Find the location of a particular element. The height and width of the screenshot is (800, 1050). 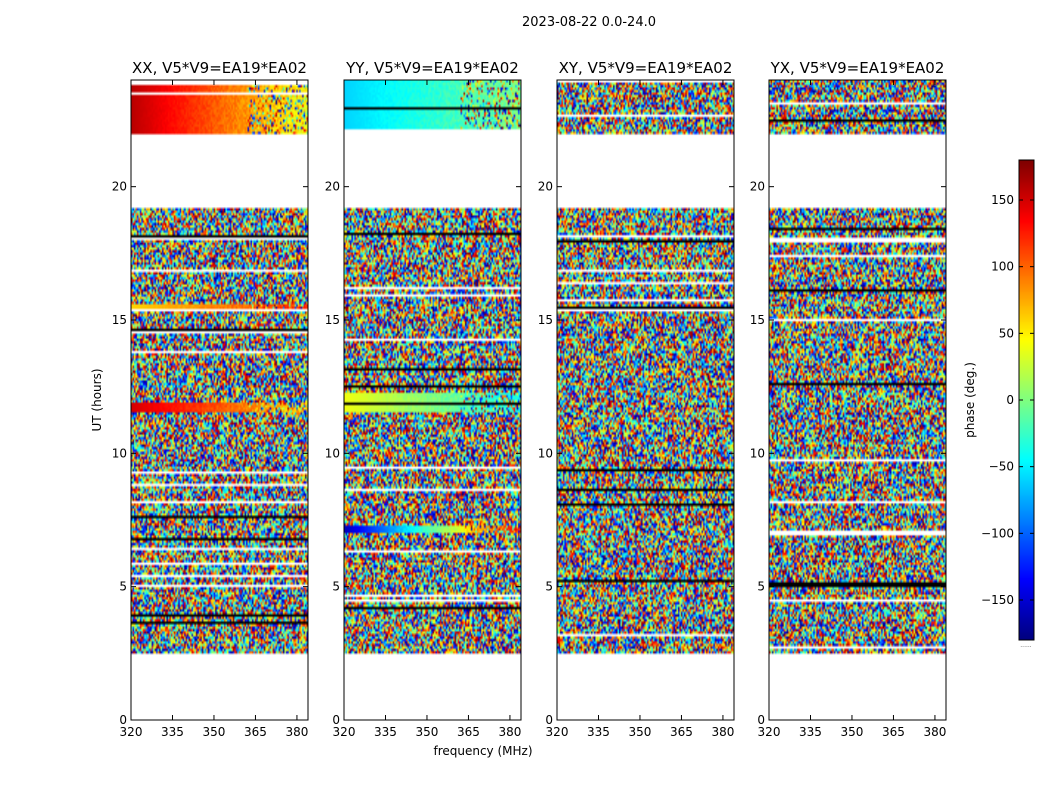

colorbar-gradient is located at coordinates (1026, 400).